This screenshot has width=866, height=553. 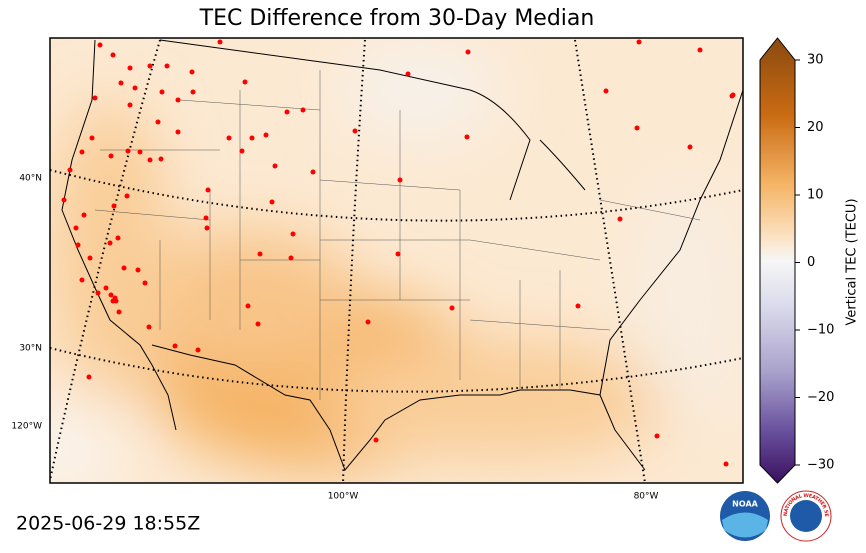 What do you see at coordinates (745, 504) in the screenshot?
I see `noaa-text: NOAA` at bounding box center [745, 504].